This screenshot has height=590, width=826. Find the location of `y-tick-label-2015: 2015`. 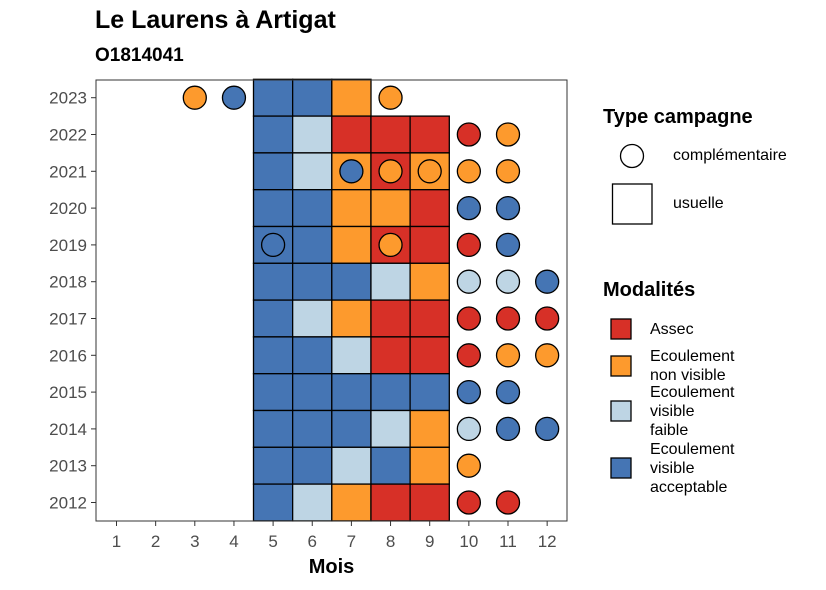

y-tick-label-2015: 2015 is located at coordinates (68, 392).